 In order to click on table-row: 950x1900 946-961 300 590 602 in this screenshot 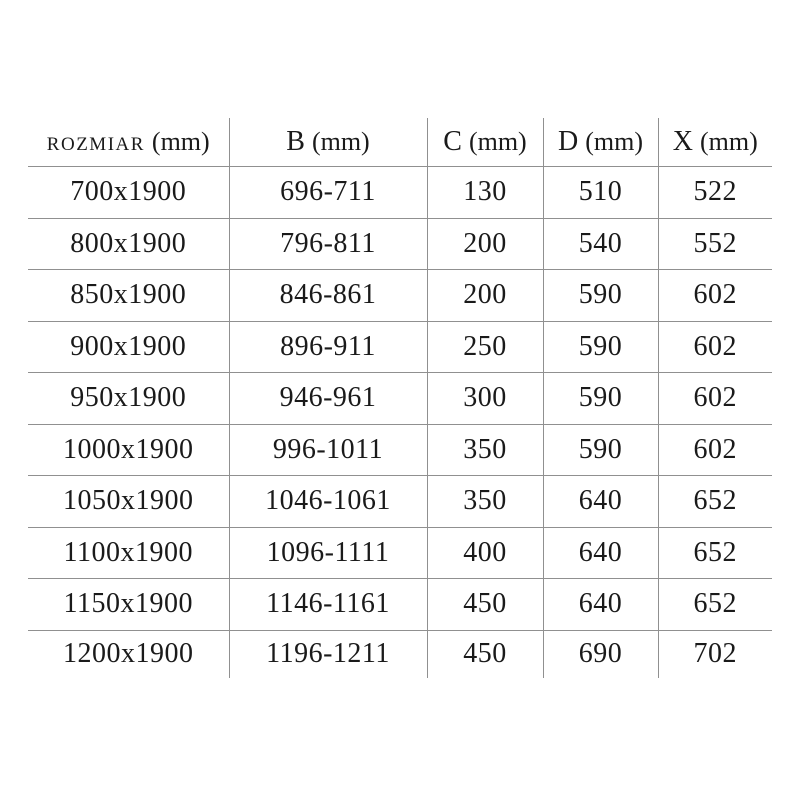, I will do `click(400, 398)`.